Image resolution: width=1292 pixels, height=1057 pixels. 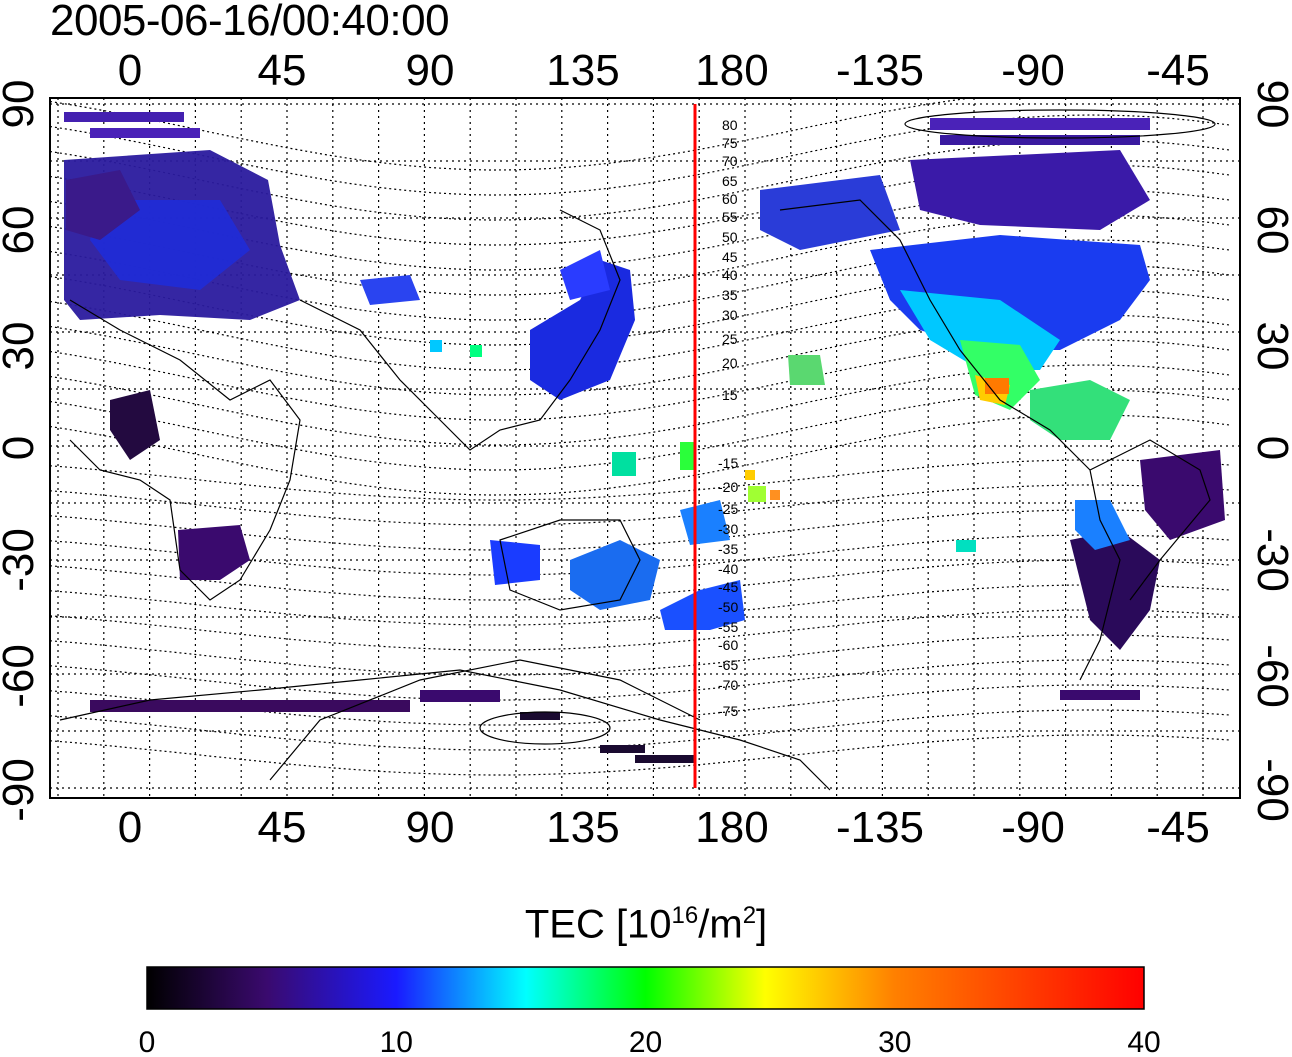 What do you see at coordinates (728, 665) in the screenshot?
I see `contour-label: -65` at bounding box center [728, 665].